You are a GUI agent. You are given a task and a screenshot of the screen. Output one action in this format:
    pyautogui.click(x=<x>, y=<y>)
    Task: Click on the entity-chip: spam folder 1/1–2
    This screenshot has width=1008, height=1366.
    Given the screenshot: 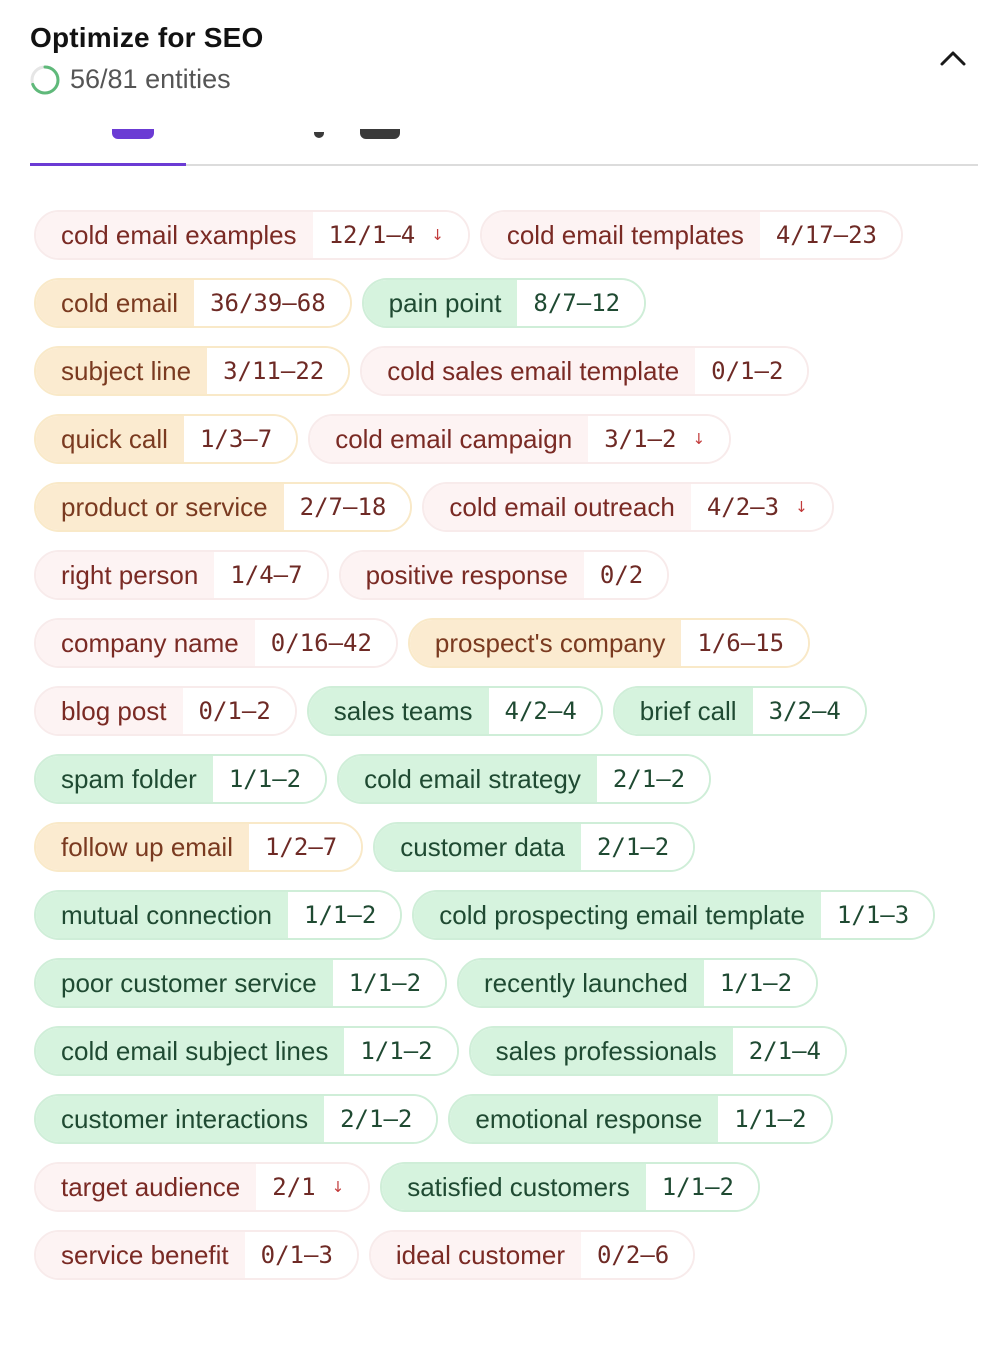 What is the action you would take?
    pyautogui.click(x=181, y=779)
    